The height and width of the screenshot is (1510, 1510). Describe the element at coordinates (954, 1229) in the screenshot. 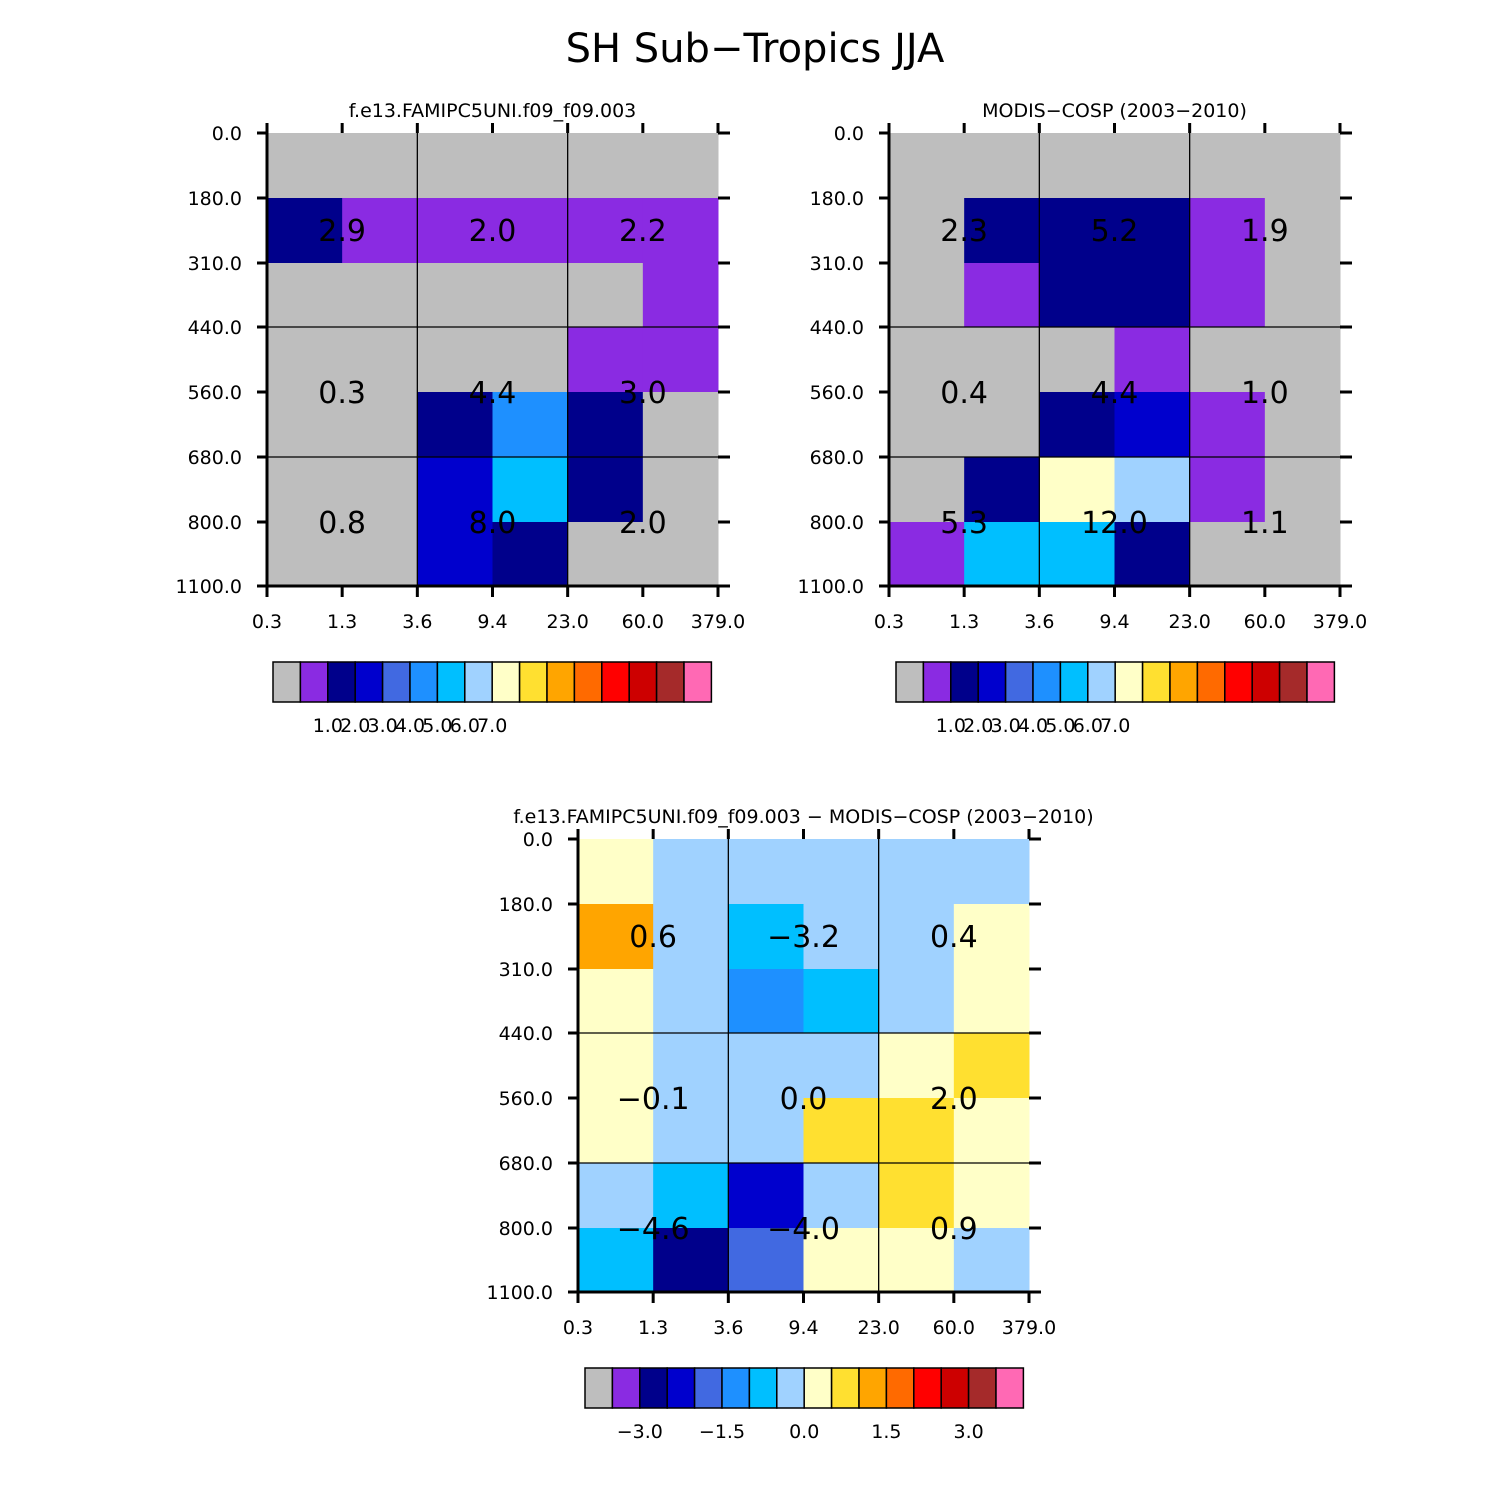

I see `cell-value-label: 0.9` at that location.